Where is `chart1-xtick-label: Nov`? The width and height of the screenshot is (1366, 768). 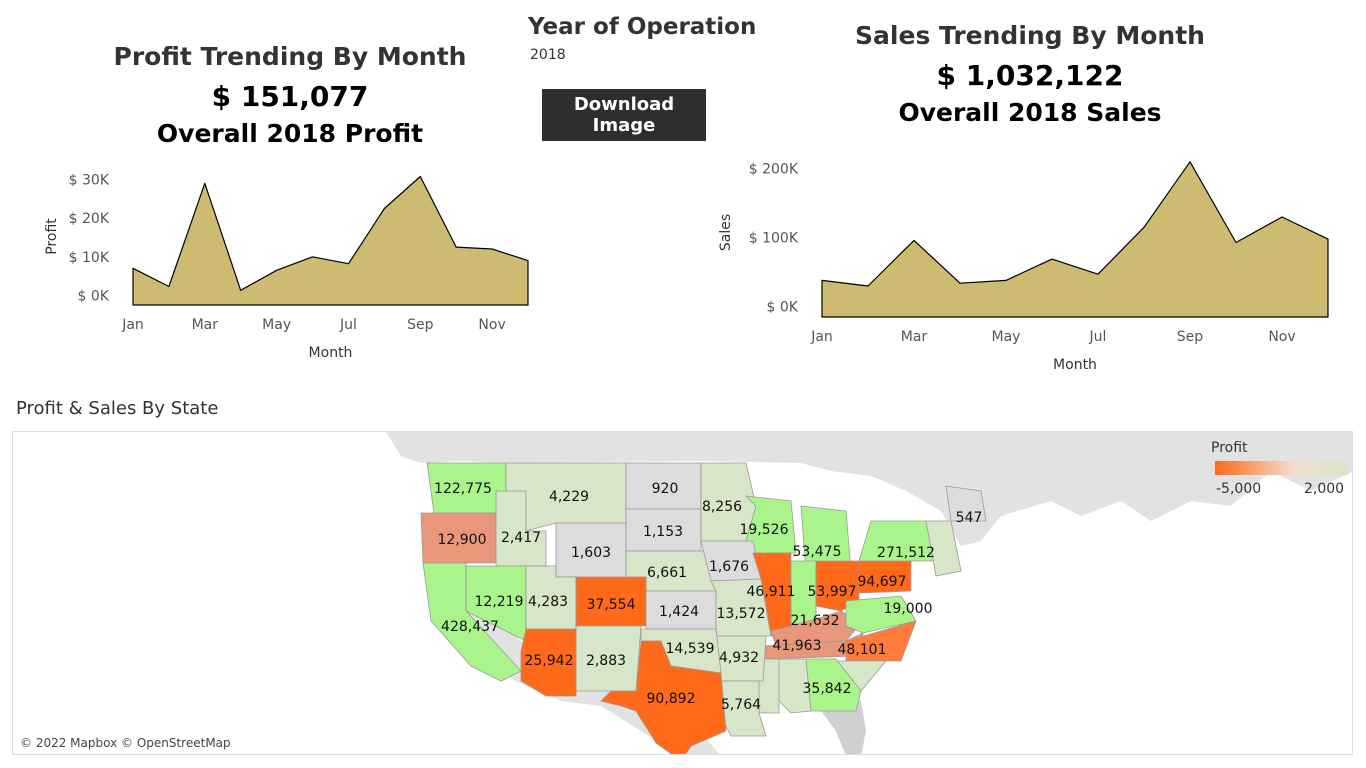 chart1-xtick-label: Nov is located at coordinates (1281, 337).